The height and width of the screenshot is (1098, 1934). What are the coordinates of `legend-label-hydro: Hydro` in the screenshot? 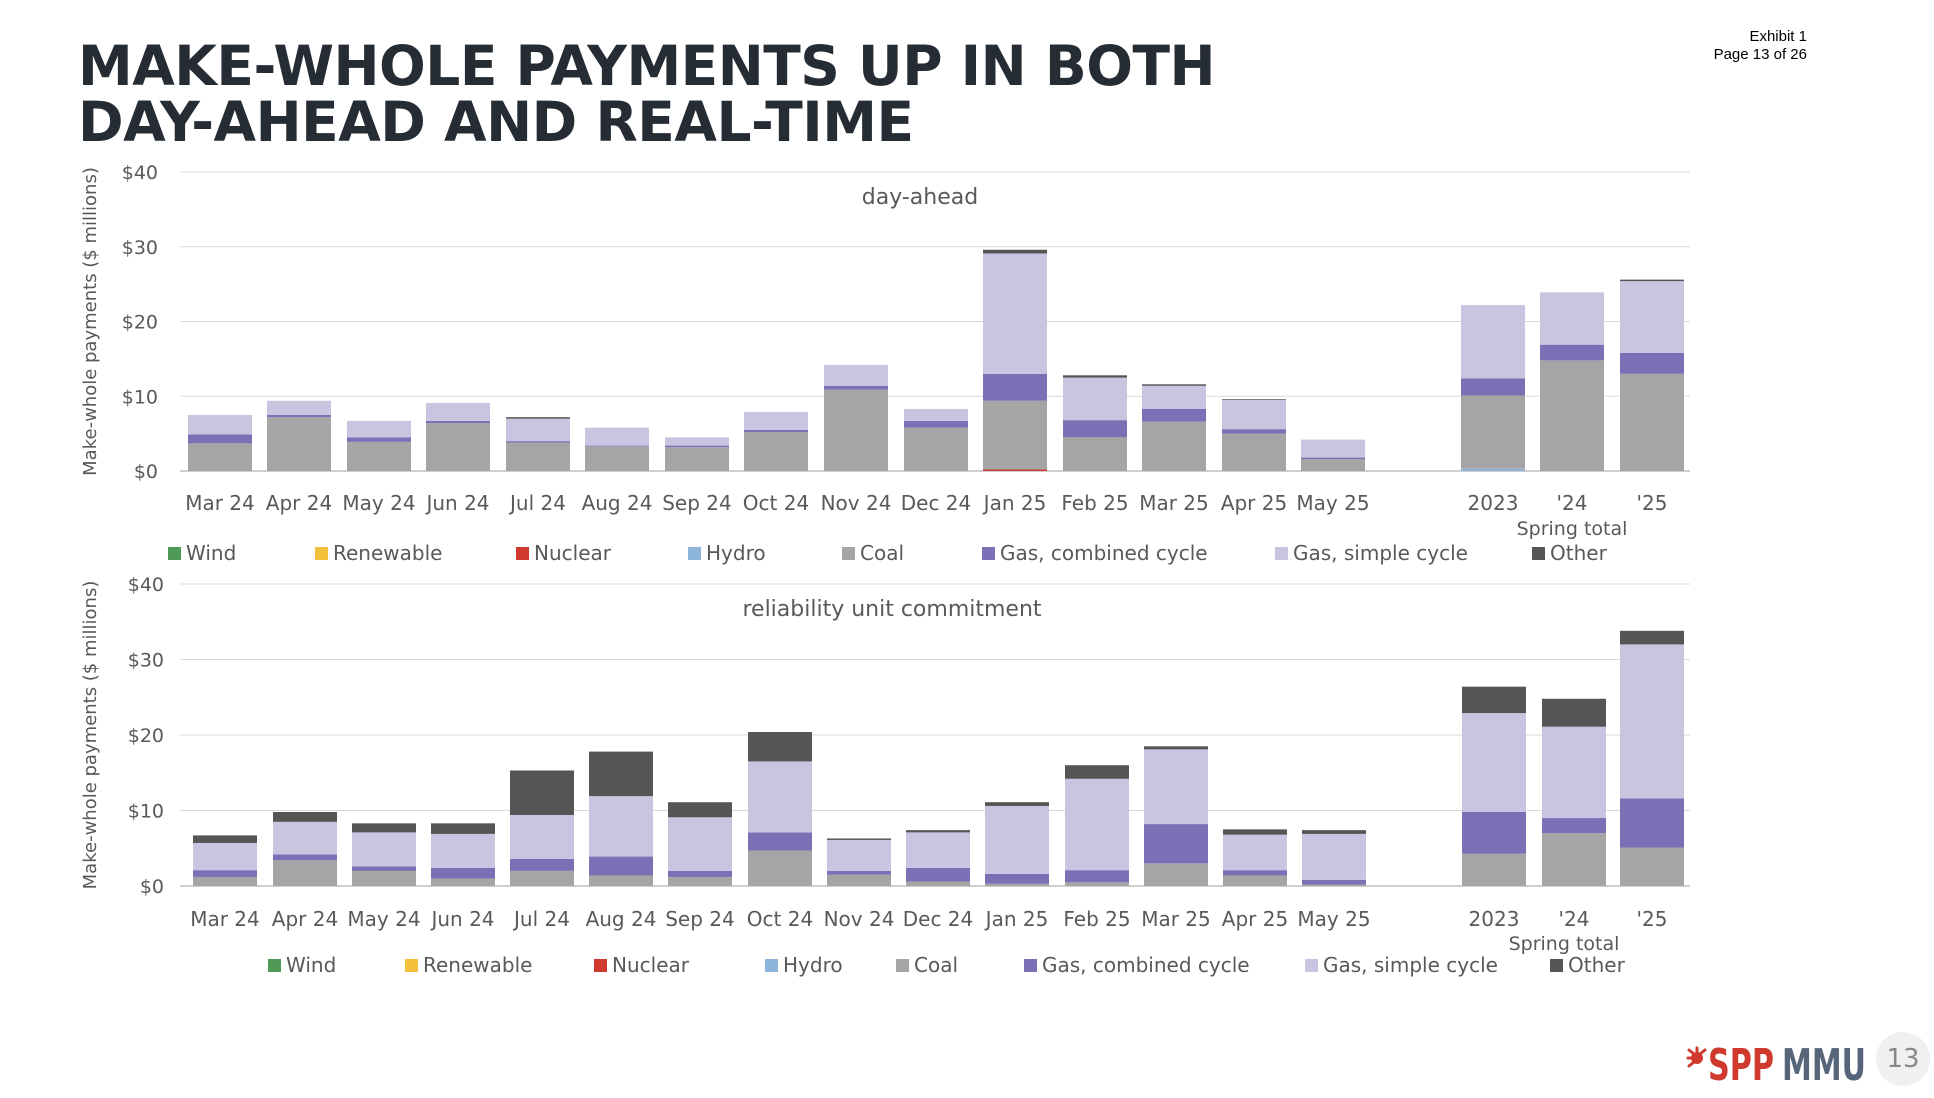 It's located at (736, 553).